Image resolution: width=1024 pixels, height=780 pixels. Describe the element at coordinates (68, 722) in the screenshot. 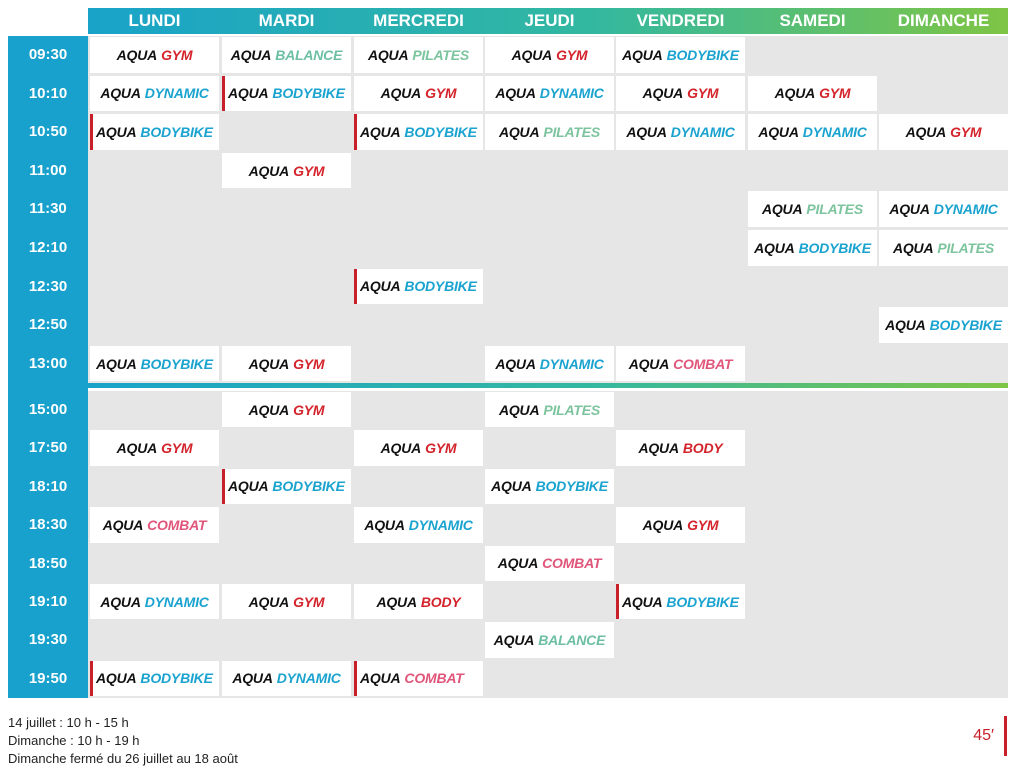

I see `footer-note: 14 juillet : 10 h - 15 h` at that location.